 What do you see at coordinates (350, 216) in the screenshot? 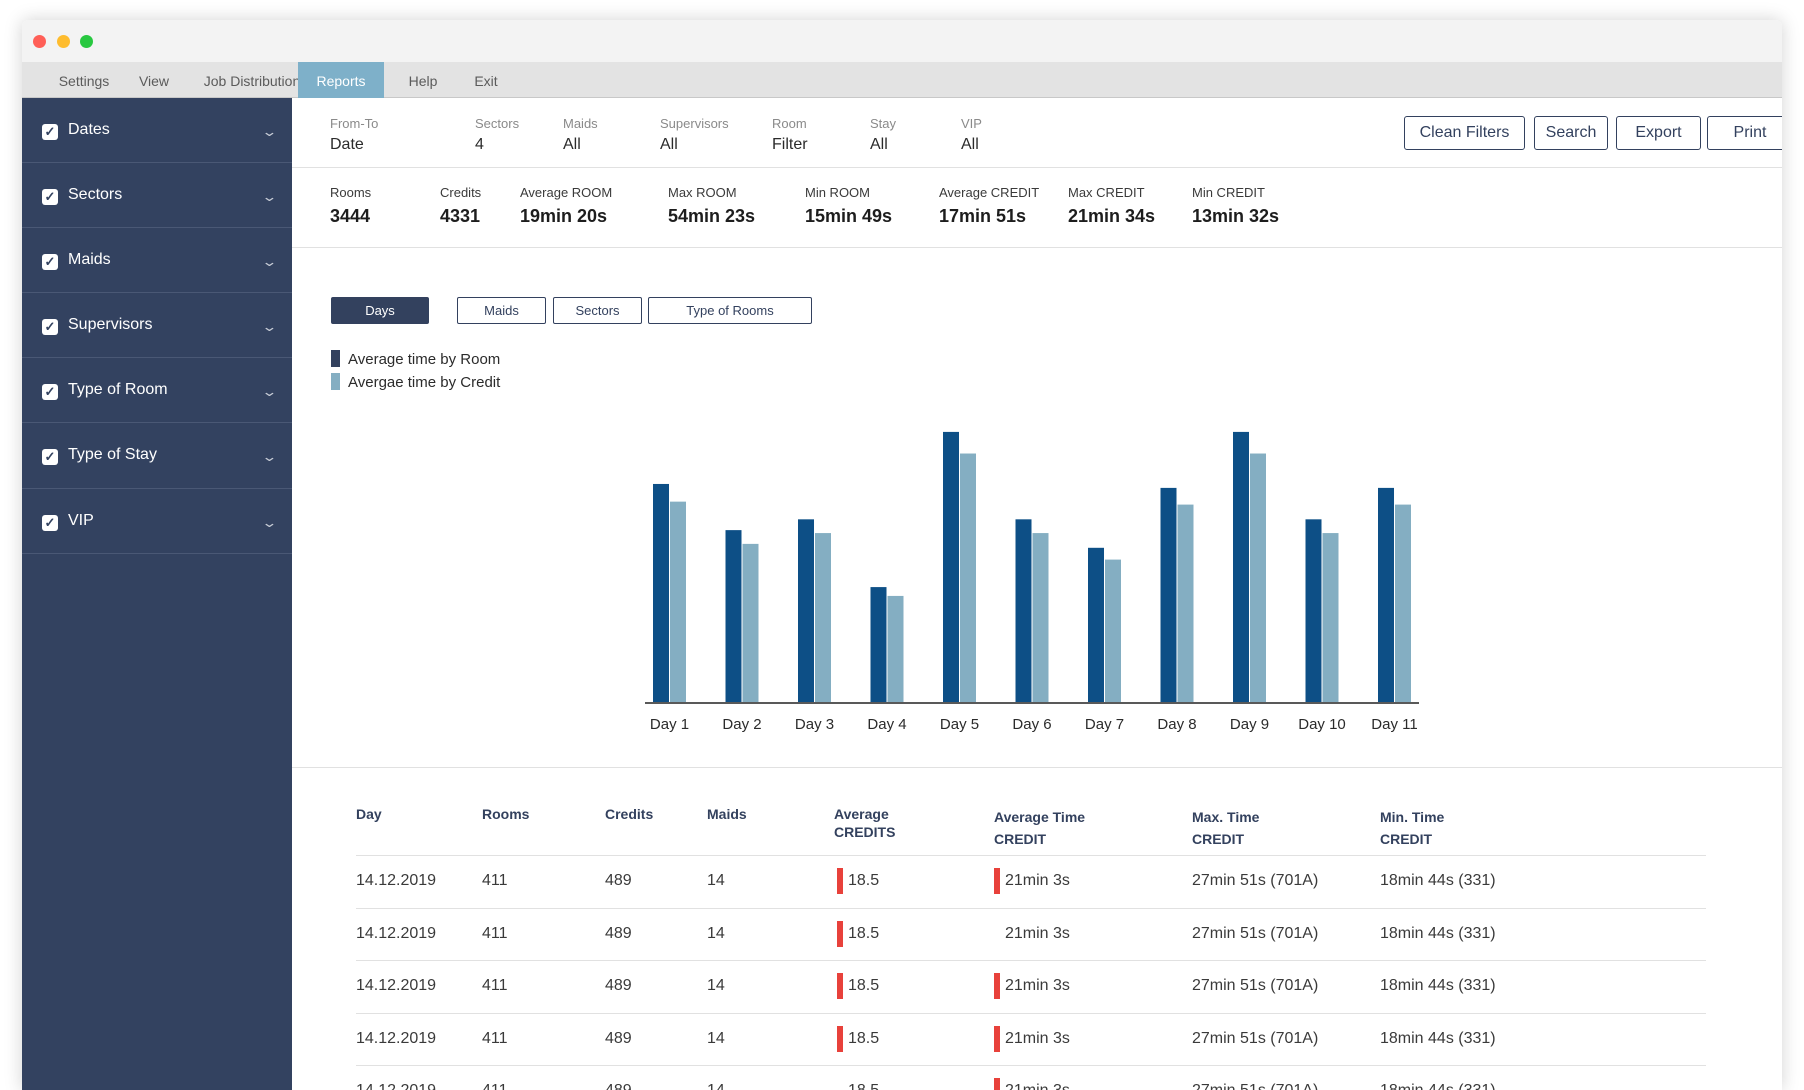
I see `stat-value: 3444` at bounding box center [350, 216].